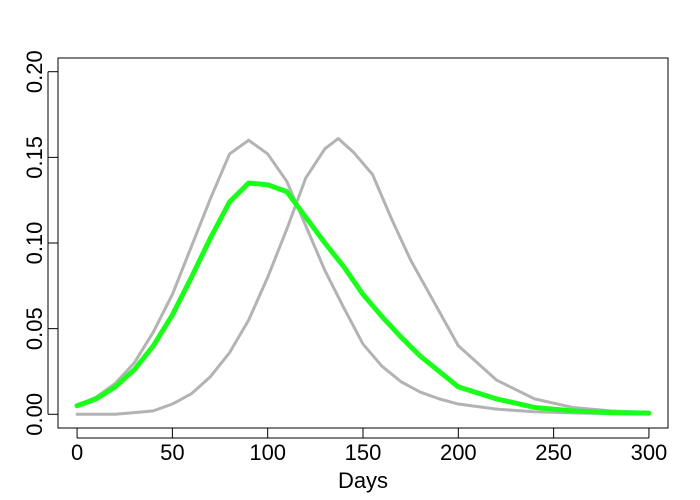 This screenshot has width=700, height=500. Describe the element at coordinates (267, 452) in the screenshot. I see `x-tick-label: 100` at that location.